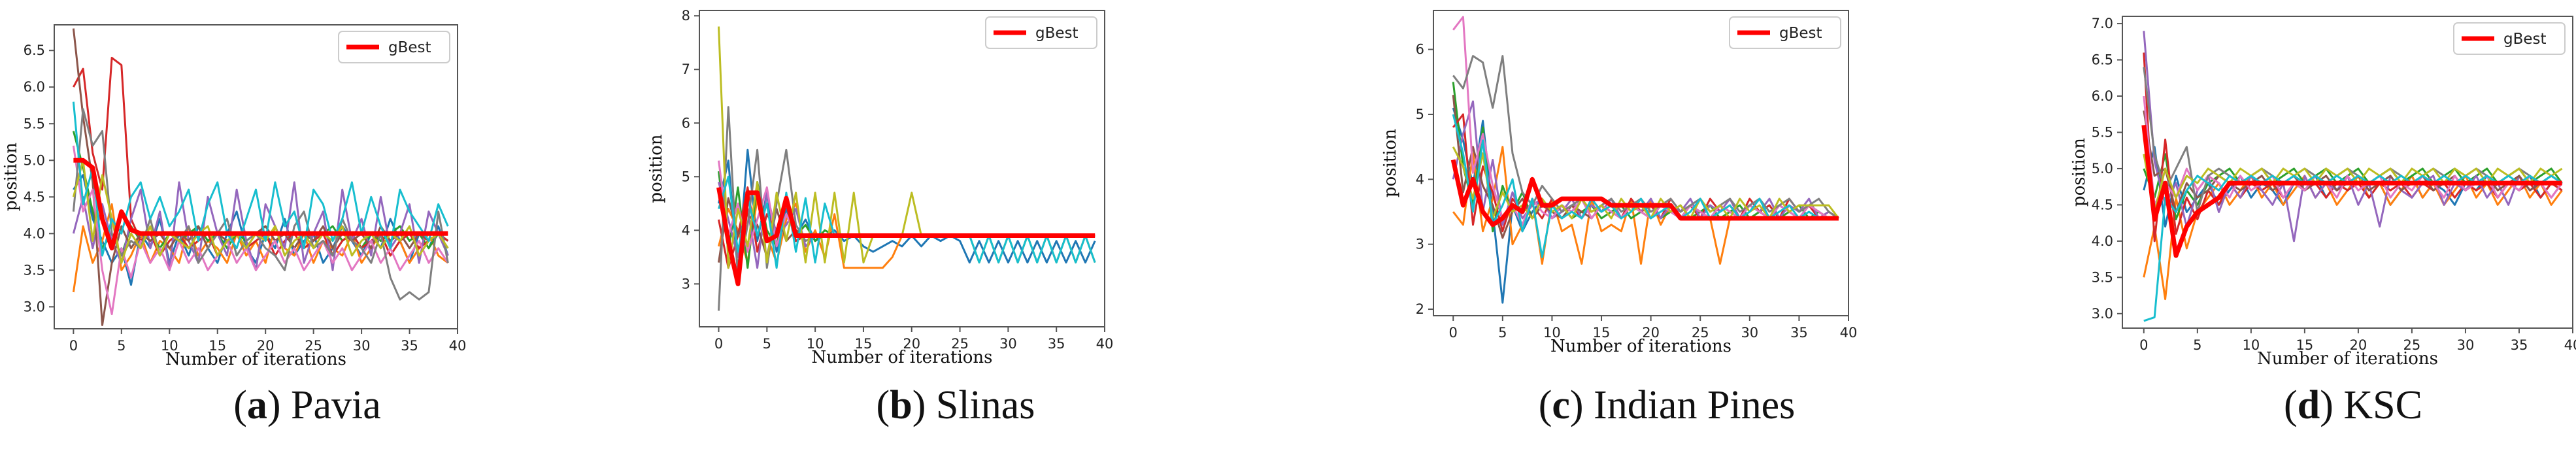 The height and width of the screenshot is (451, 2576). I want to click on x-tick-label: 25, so click(1701, 333).